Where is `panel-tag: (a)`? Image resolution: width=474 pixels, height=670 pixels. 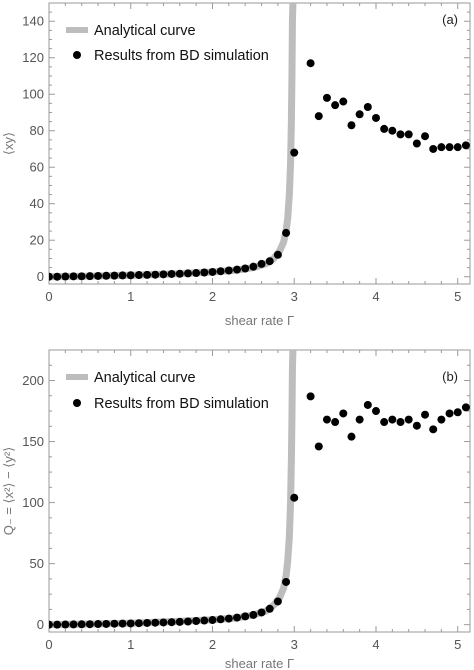
panel-tag: (a) is located at coordinates (450, 19).